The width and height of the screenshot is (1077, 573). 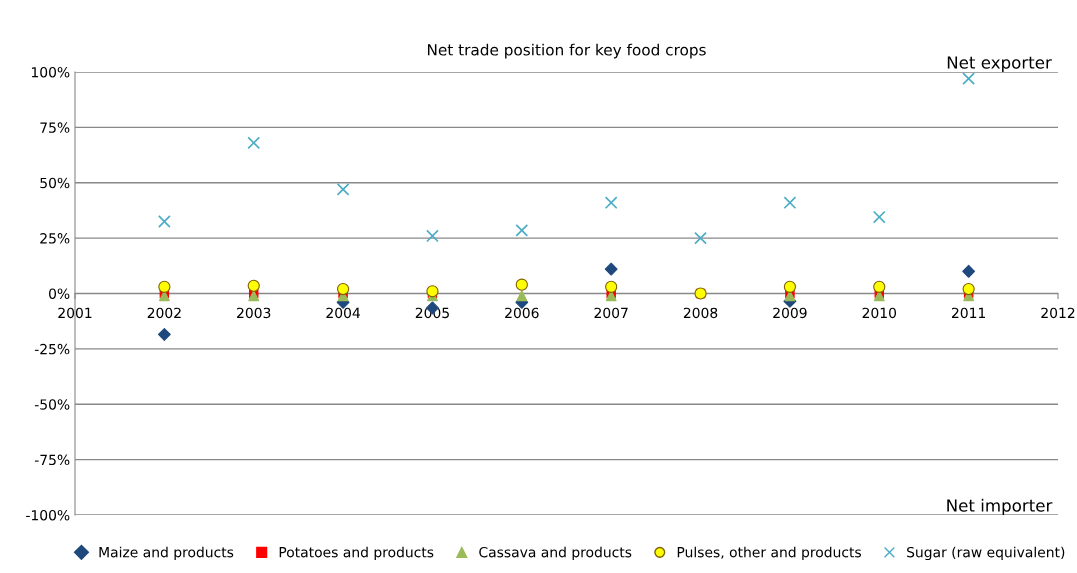 What do you see at coordinates (968, 313) in the screenshot?
I see `x-tick-label: 2011` at bounding box center [968, 313].